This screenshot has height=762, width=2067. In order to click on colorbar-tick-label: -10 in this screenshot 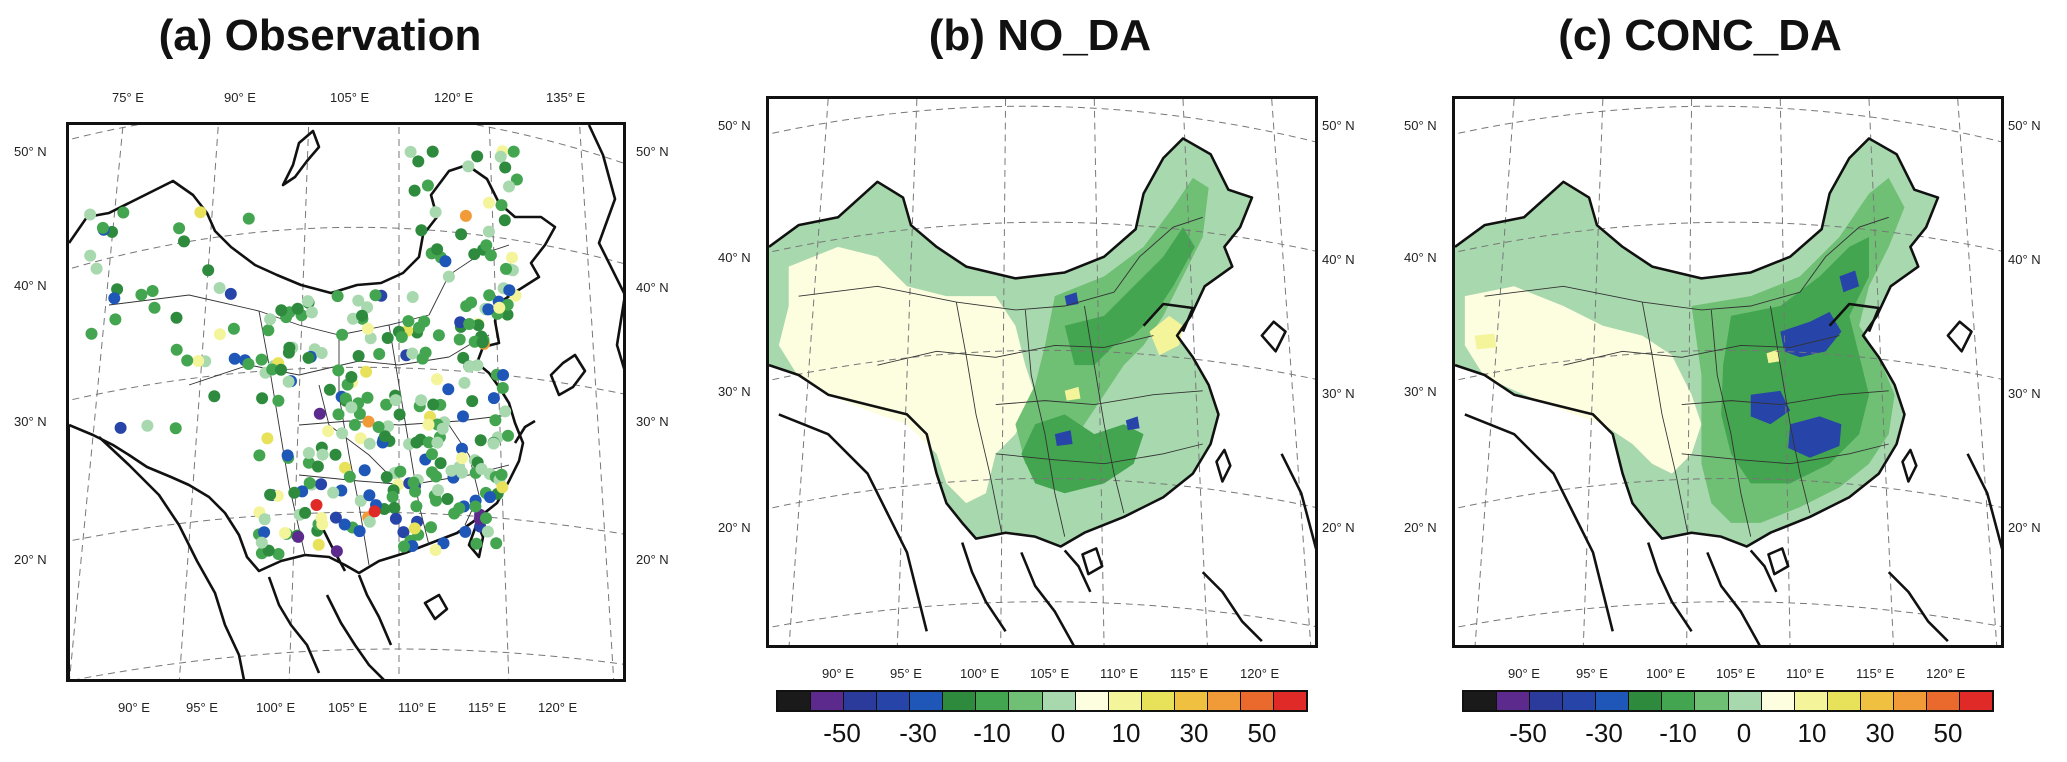, I will do `click(992, 733)`.